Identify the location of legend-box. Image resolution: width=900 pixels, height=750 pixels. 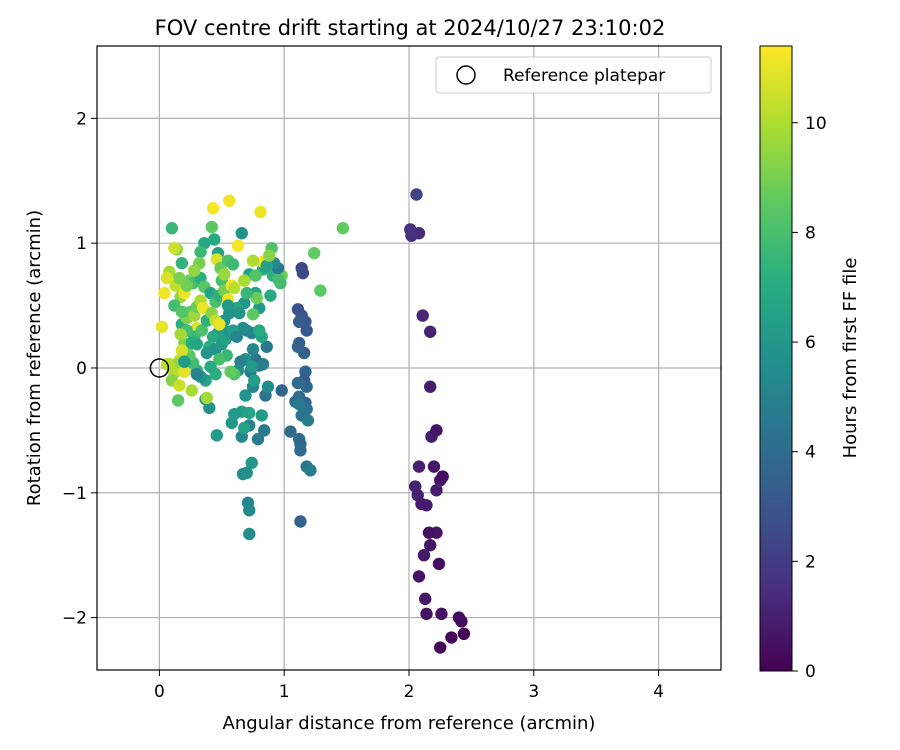
(573, 75).